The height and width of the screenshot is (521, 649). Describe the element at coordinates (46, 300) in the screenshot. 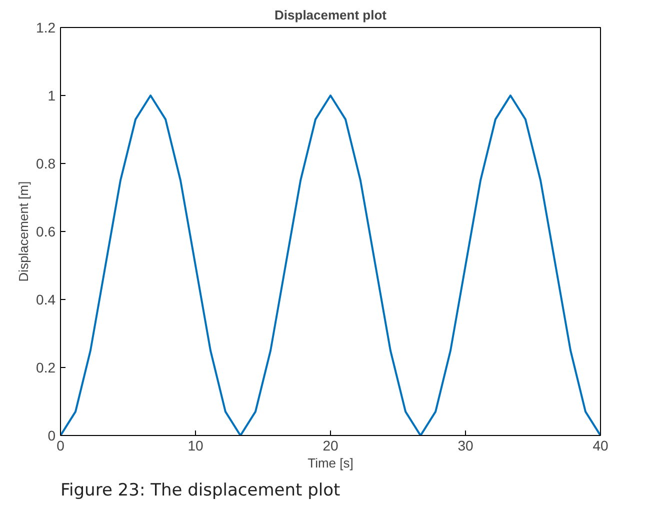

I see `y-tick-label: 0.4` at that location.